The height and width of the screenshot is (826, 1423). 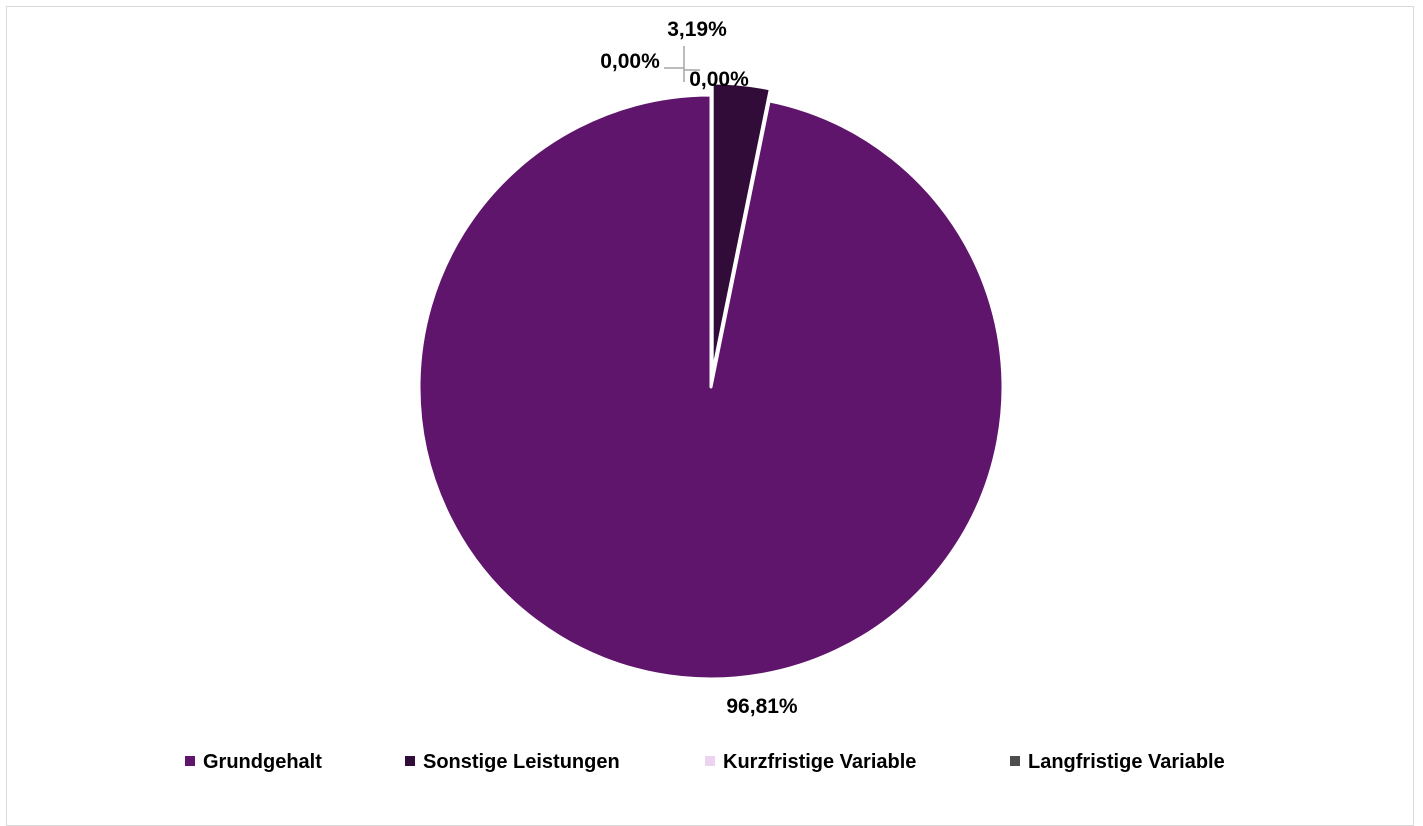 I want to click on legend-swatch-langfristige-variable, so click(x=1015, y=761).